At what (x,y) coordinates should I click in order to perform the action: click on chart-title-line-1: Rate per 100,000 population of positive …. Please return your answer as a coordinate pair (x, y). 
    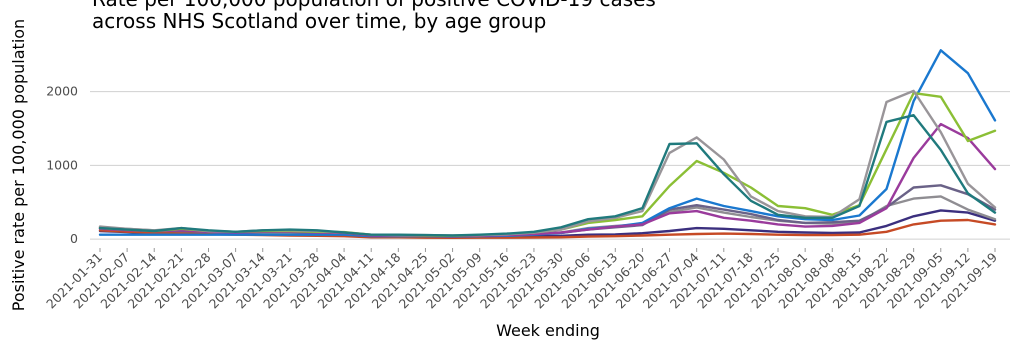
    Looking at the image, I should click on (374, 5).